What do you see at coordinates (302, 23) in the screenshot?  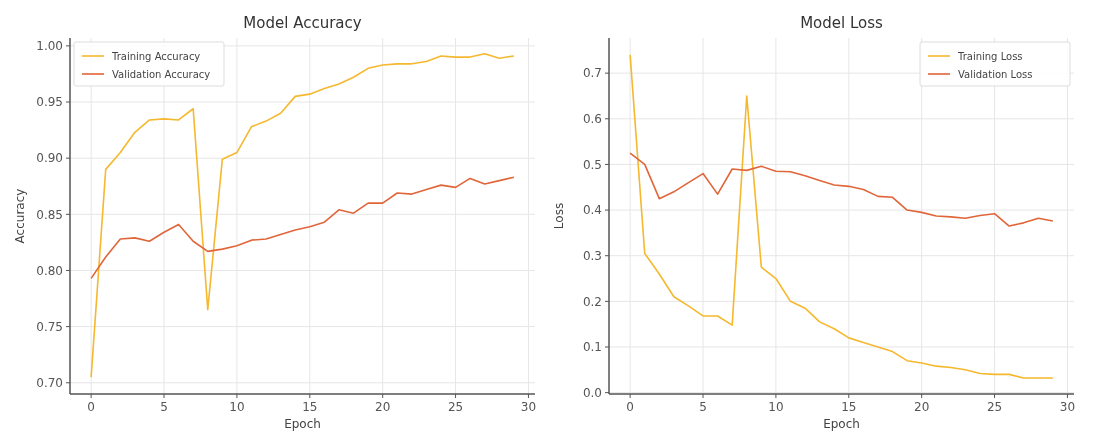 I see `chart-title: Model Accuracy` at bounding box center [302, 23].